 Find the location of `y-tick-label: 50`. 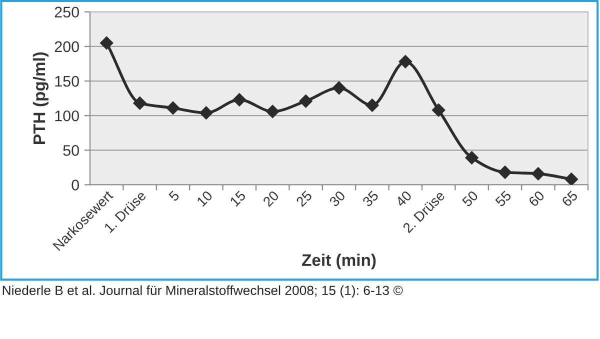

y-tick-label: 50 is located at coordinates (71, 150).